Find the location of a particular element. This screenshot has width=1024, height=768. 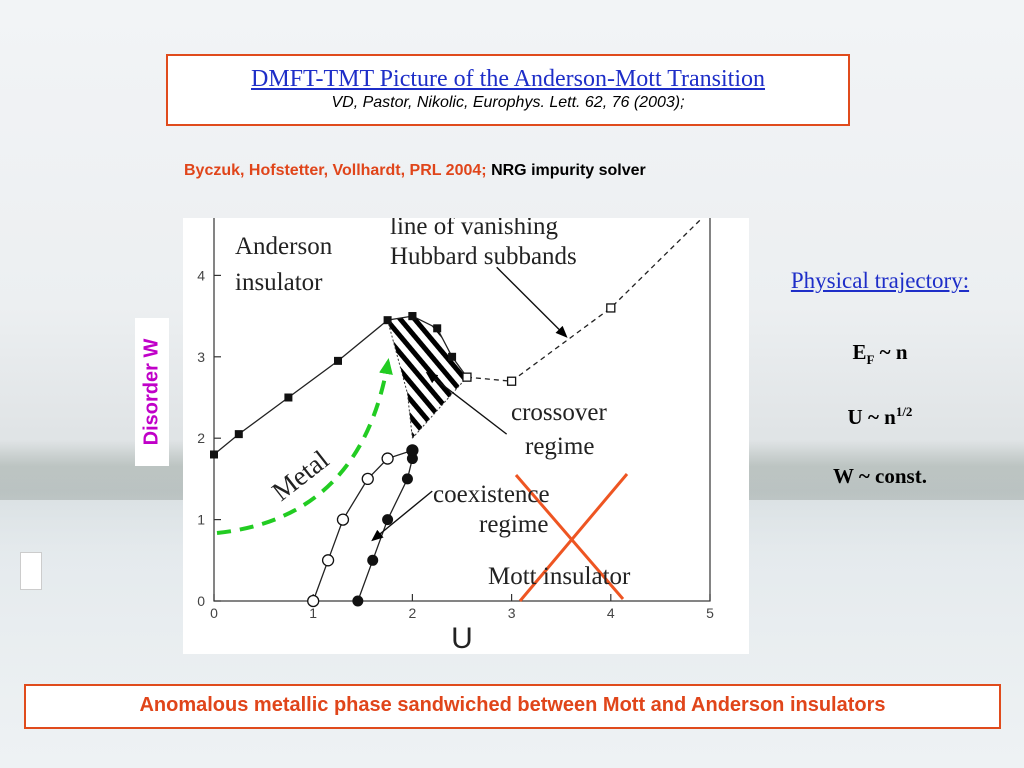

y-axis-label: Disorder W is located at coordinates (151, 392).